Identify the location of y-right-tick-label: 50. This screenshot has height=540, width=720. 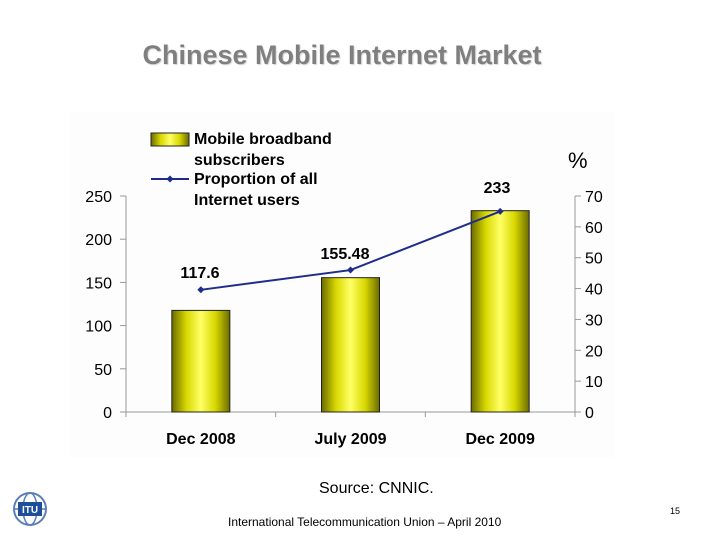
(594, 259).